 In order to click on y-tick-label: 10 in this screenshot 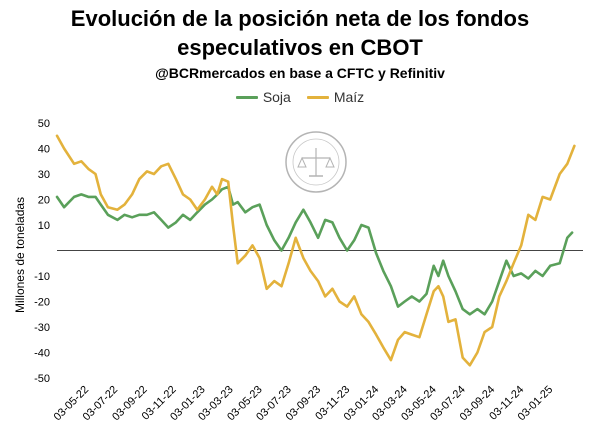, I will do `click(44, 226)`.